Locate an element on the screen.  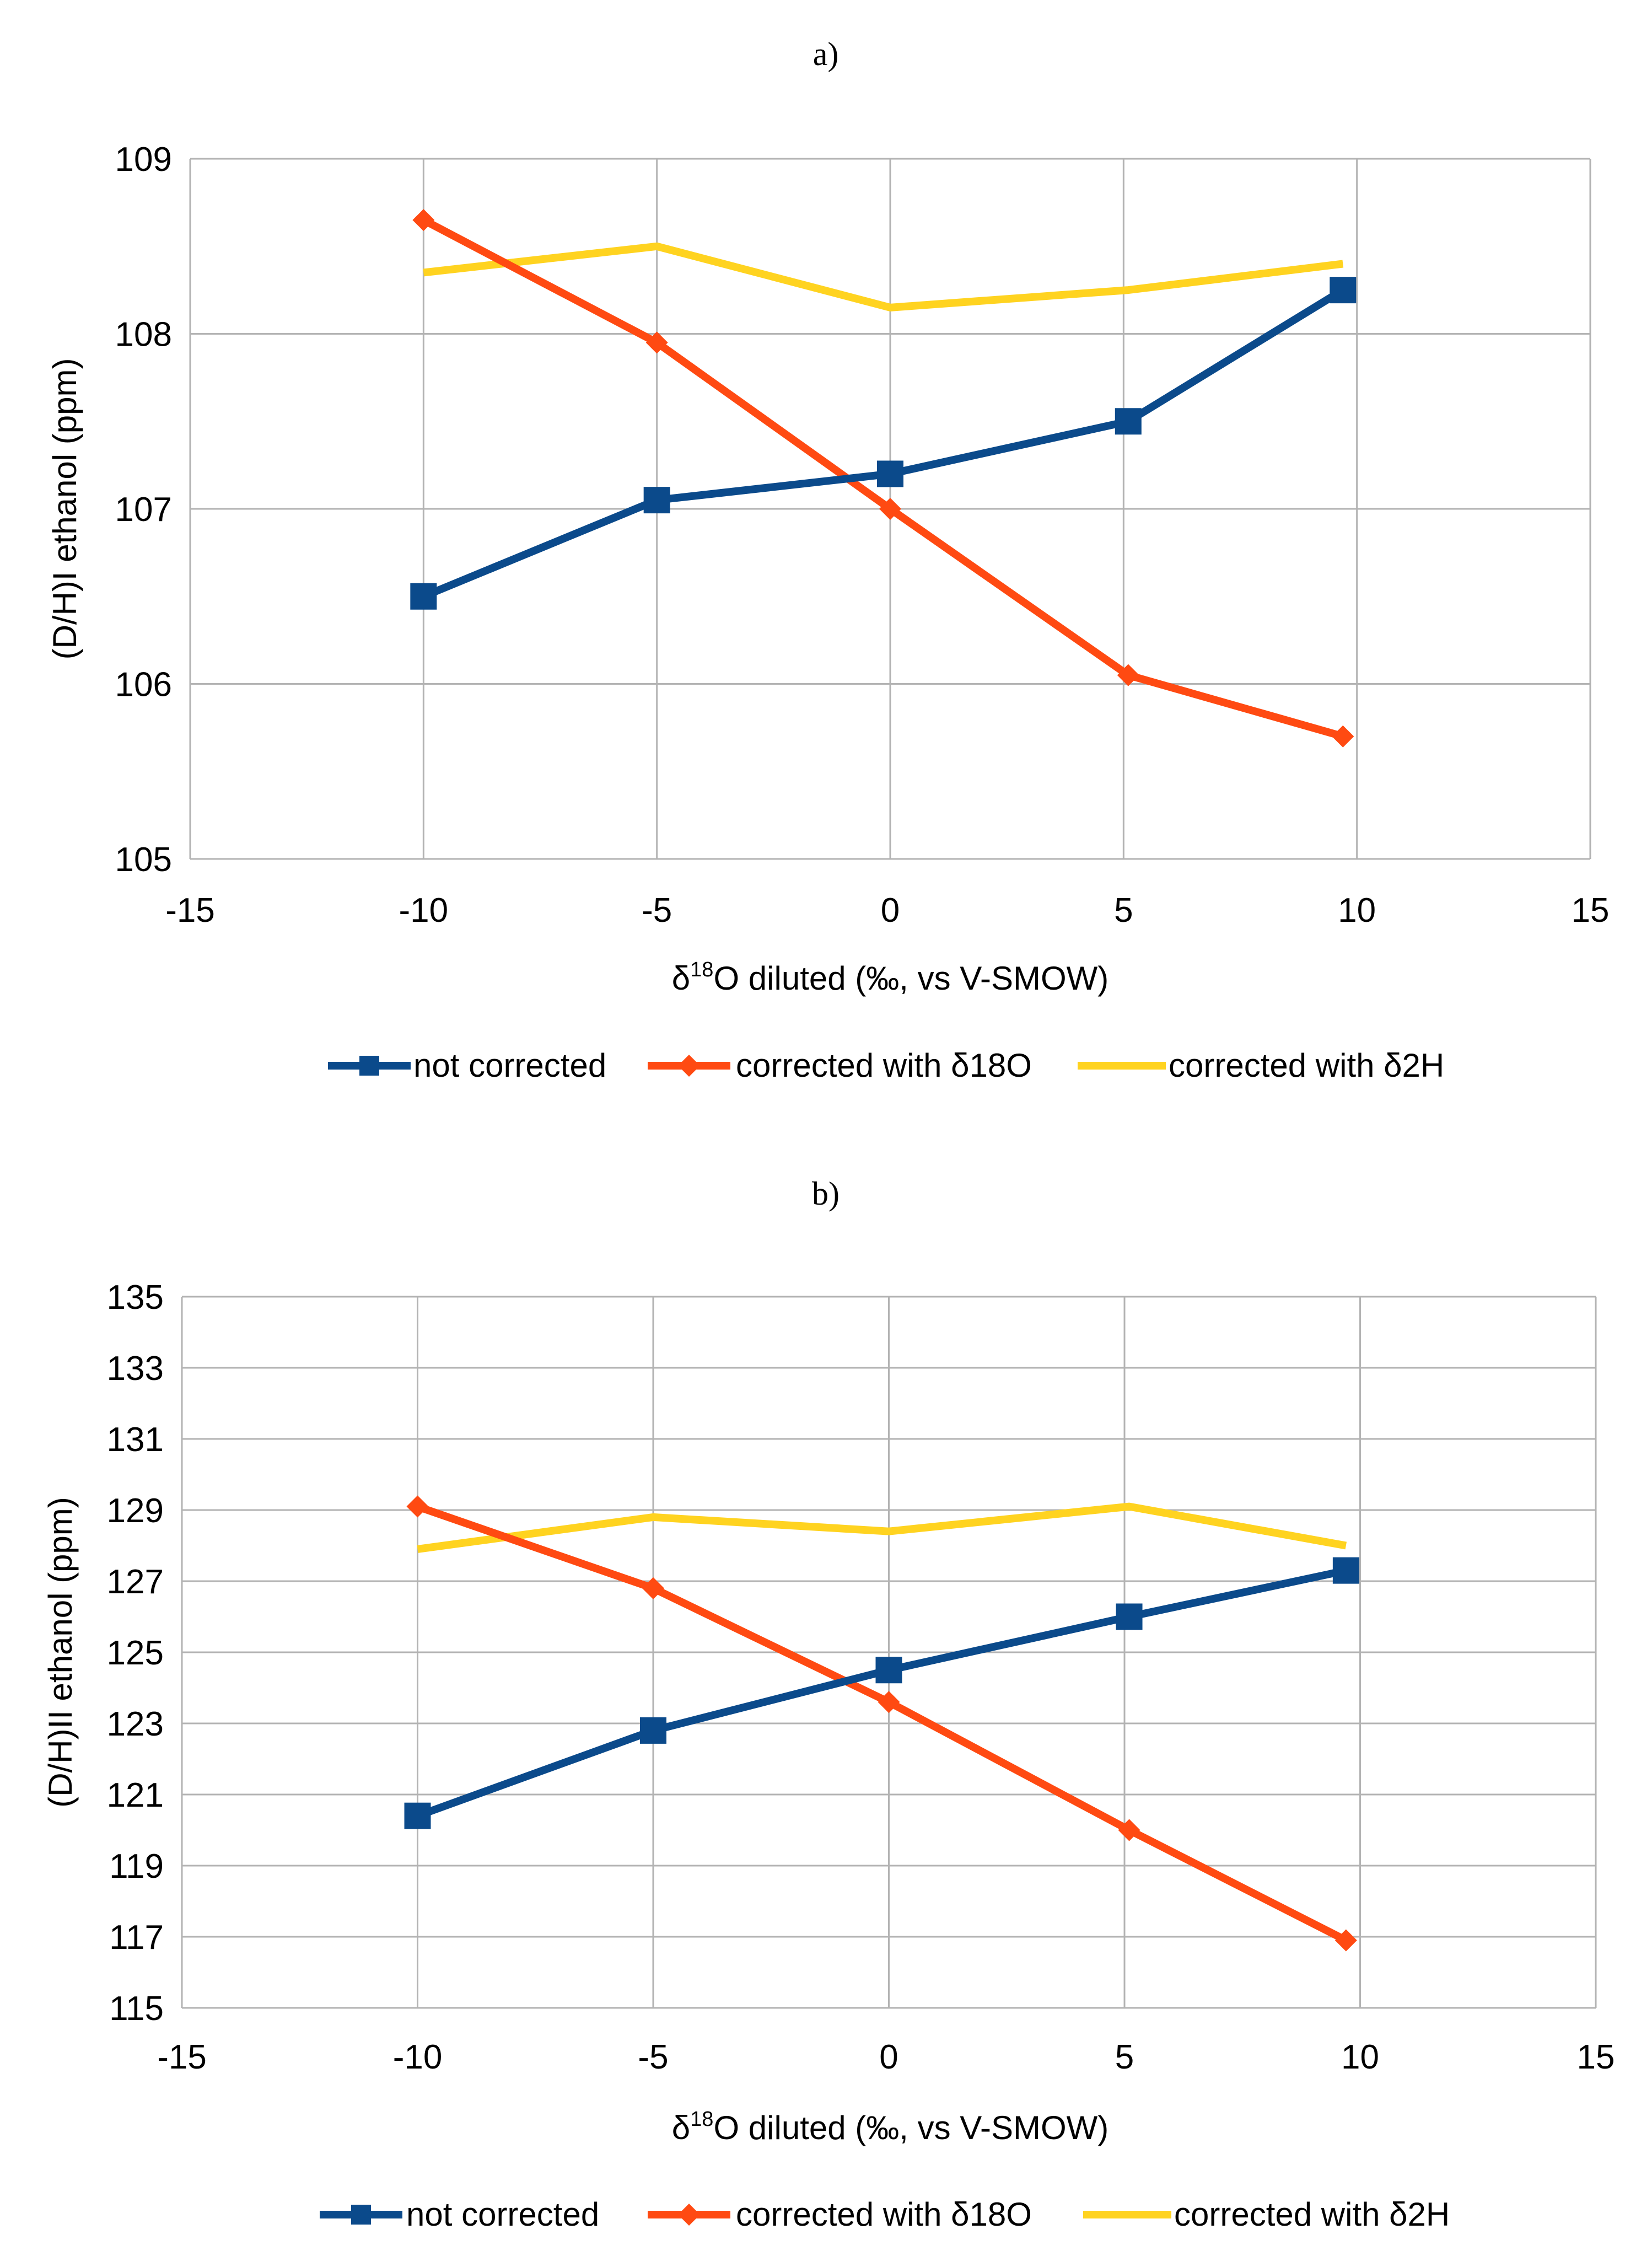
legend-item-corrected-d18o-a: corrected with δ18O is located at coordinates (840, 1065).